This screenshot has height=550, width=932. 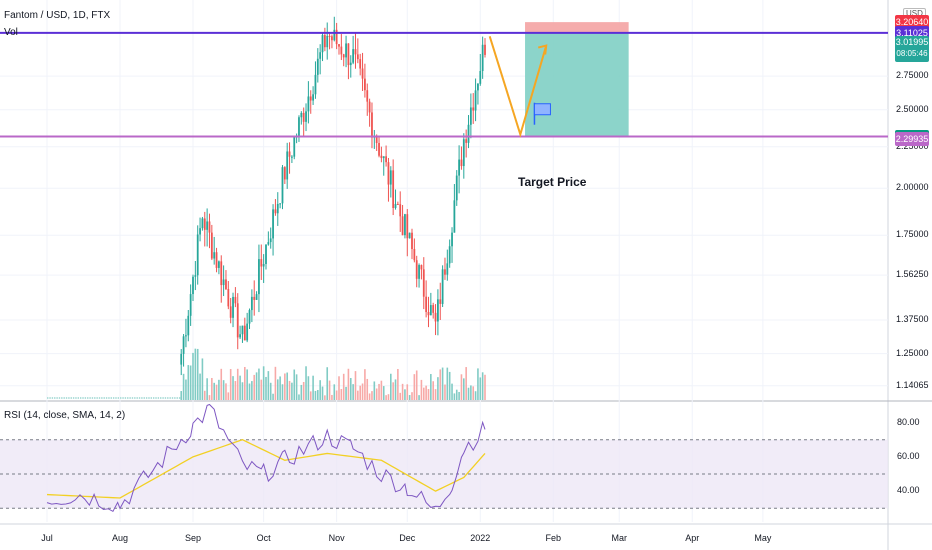 I want to click on time-tick-label: Oct, so click(x=263, y=538).